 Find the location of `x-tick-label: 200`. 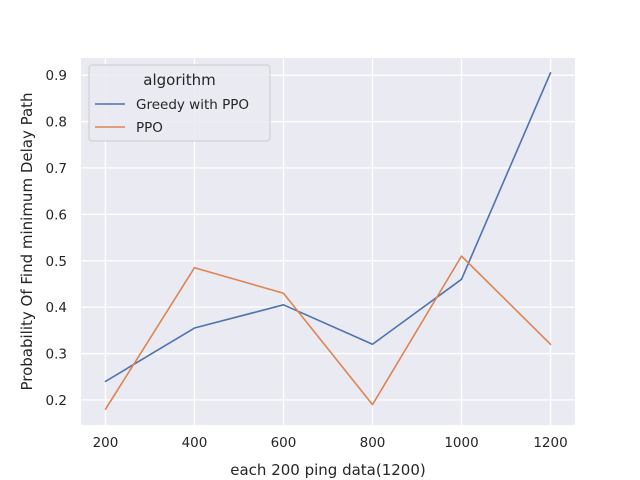

x-tick-label: 200 is located at coordinates (106, 443).